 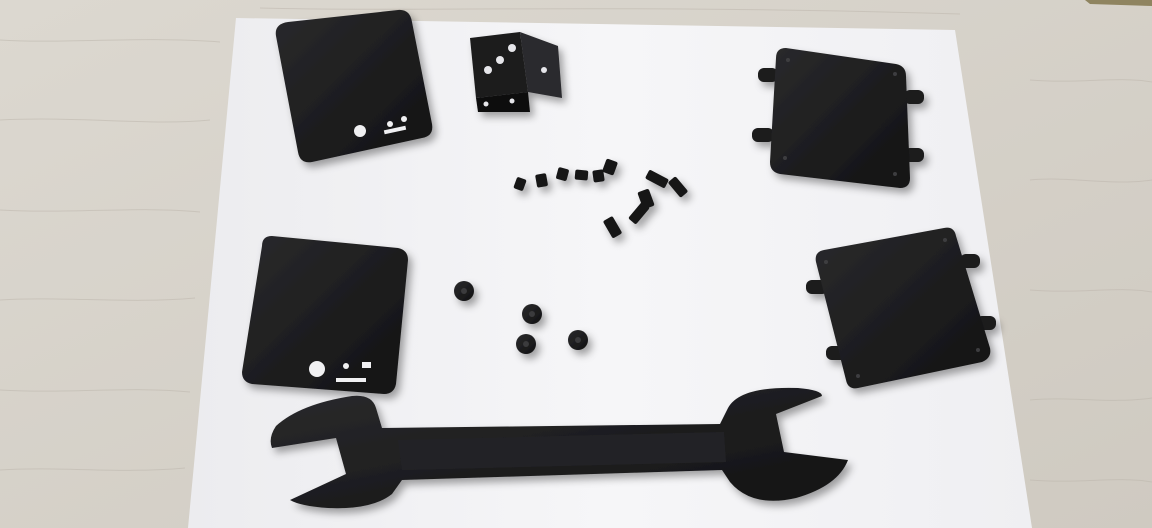 What do you see at coordinates (600, 198) in the screenshot?
I see `small-pins` at bounding box center [600, 198].